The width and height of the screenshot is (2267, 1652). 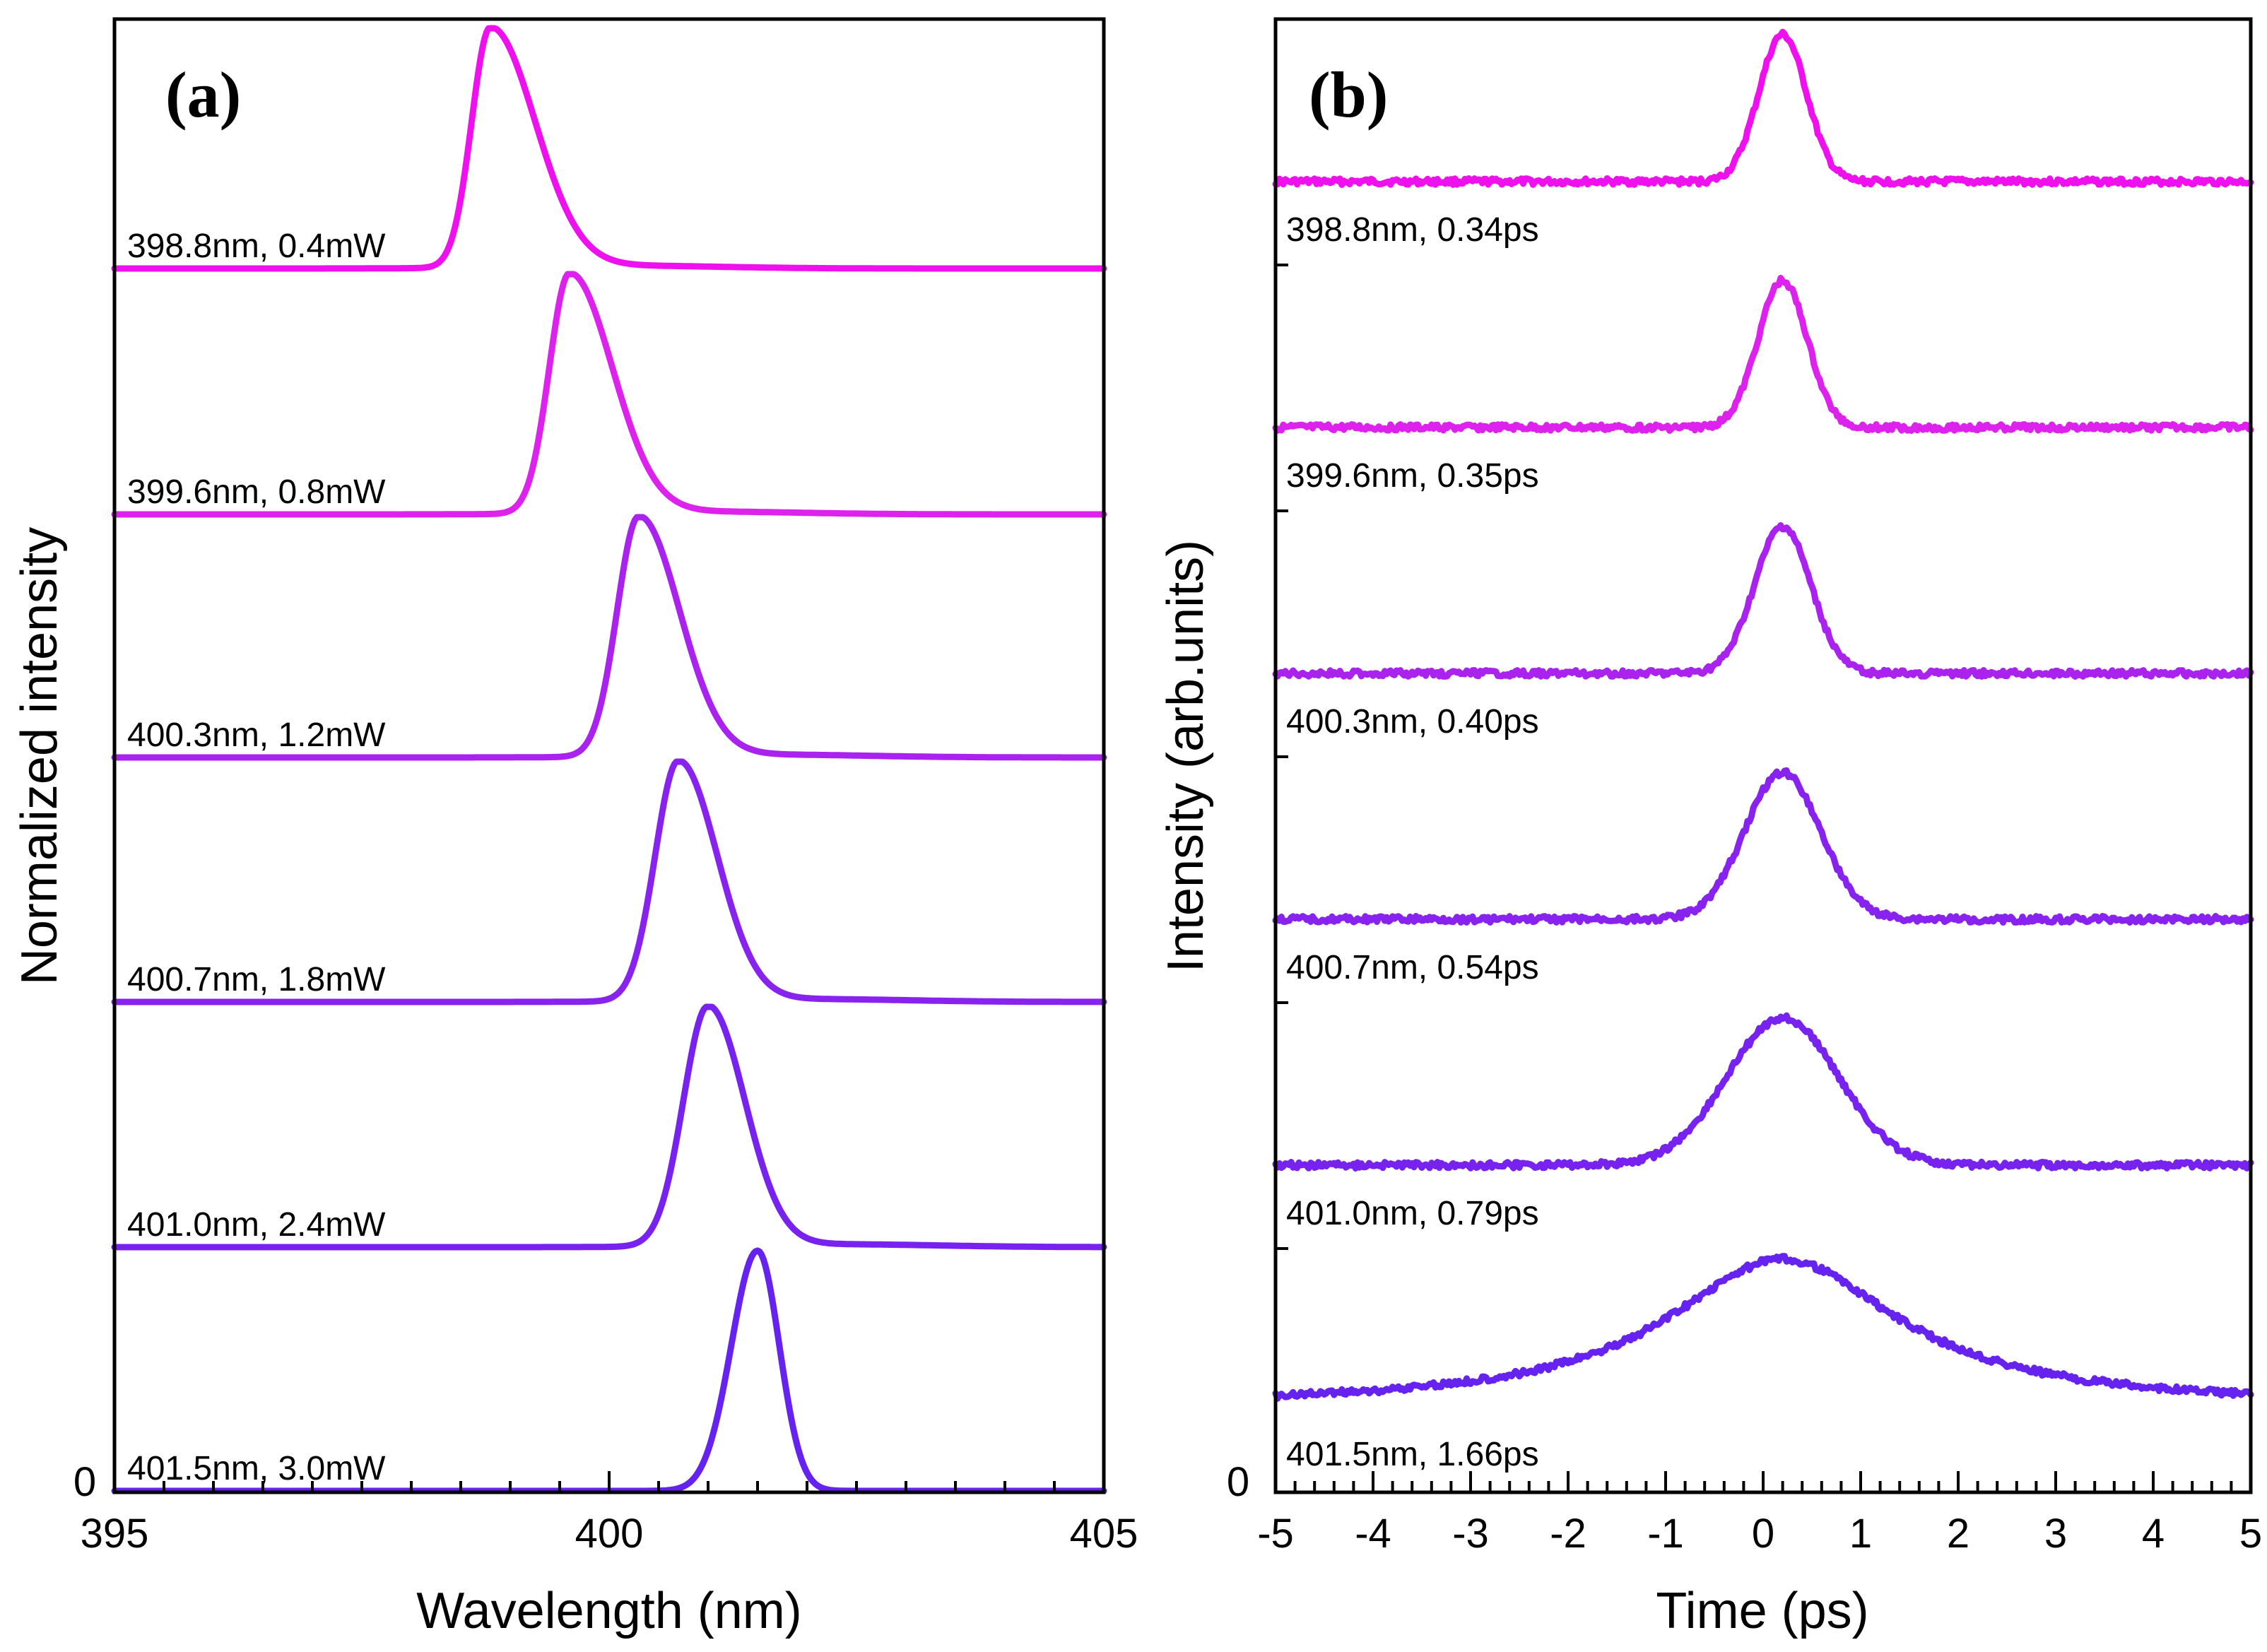 I want to click on panel-b-x-tick-label: -1, so click(x=1665, y=1534).